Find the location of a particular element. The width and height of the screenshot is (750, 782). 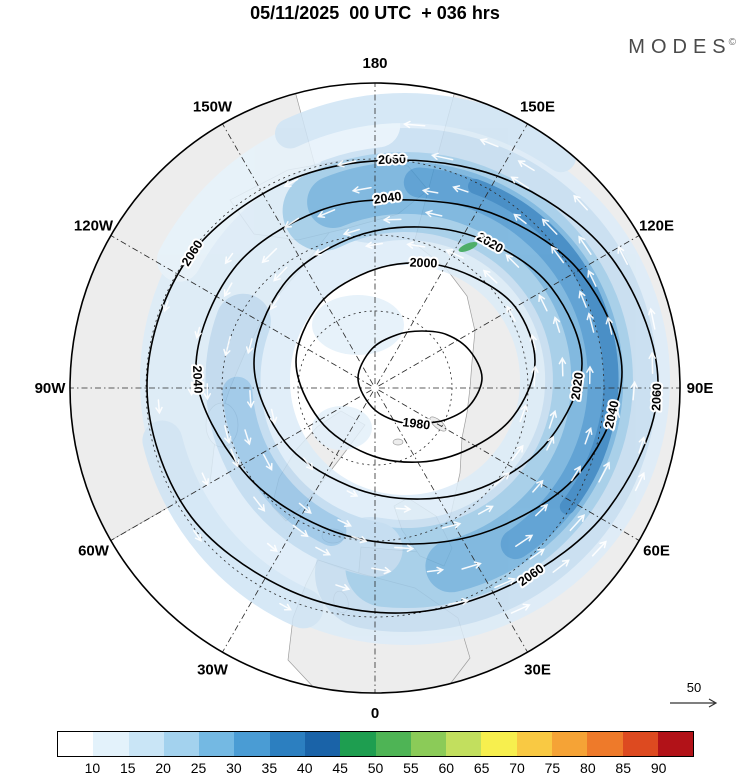

colorbar-tick-label: 15 is located at coordinates (127, 768).